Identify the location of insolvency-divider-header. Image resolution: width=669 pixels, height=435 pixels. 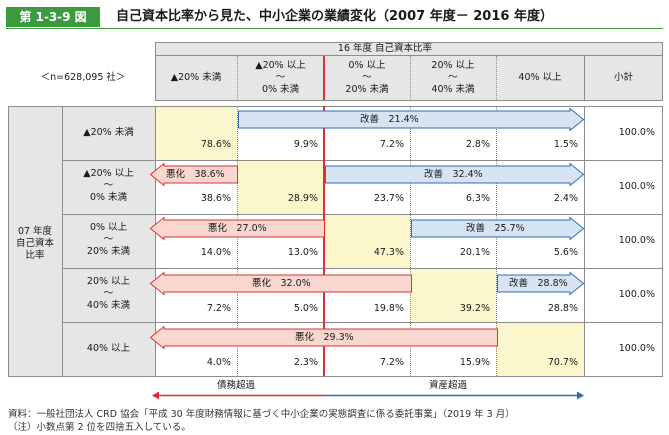
(324, 78).